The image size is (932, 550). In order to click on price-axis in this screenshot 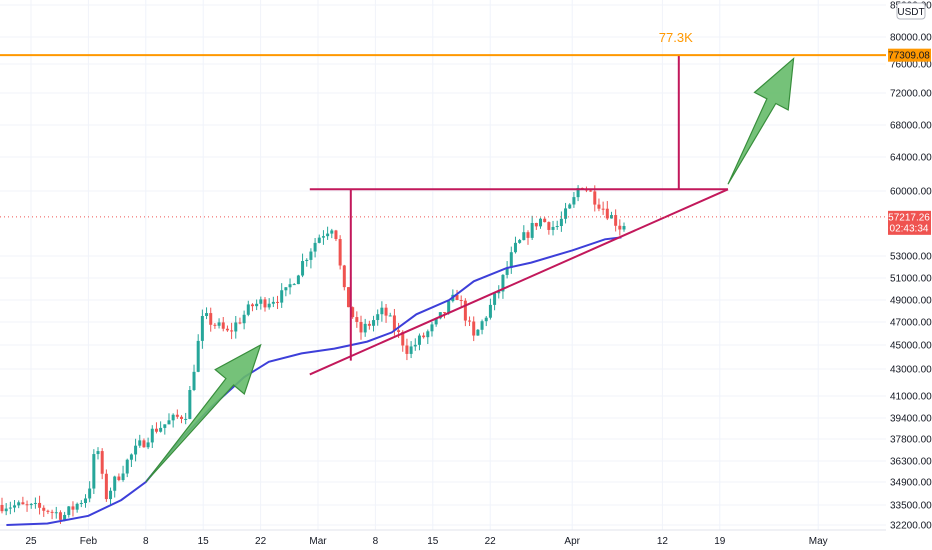, I will do `click(909, 275)`.